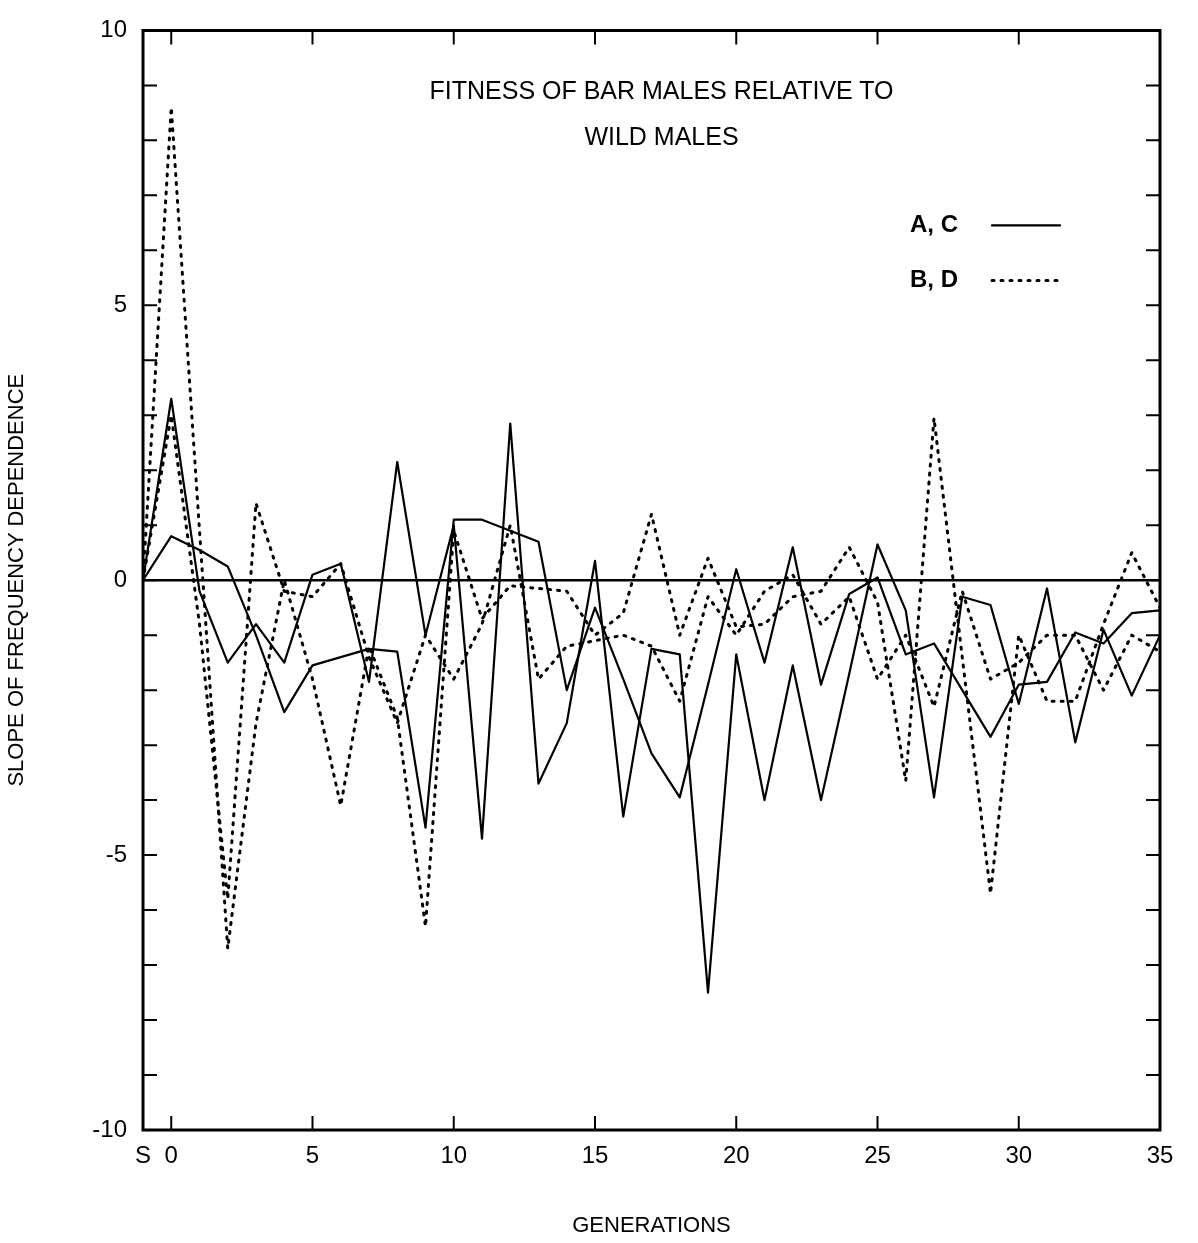  What do you see at coordinates (454, 1155) in the screenshot?
I see `x-tick-label: 10` at bounding box center [454, 1155].